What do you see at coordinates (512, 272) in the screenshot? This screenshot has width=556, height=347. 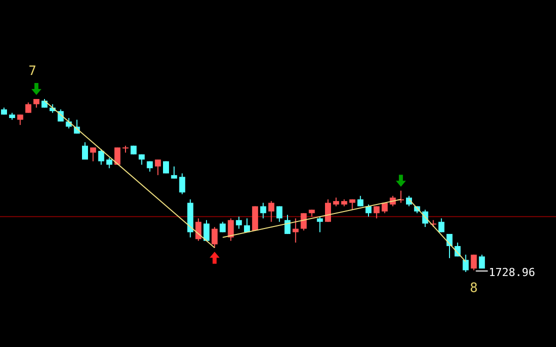 I see `text: 1728.96` at bounding box center [512, 272].